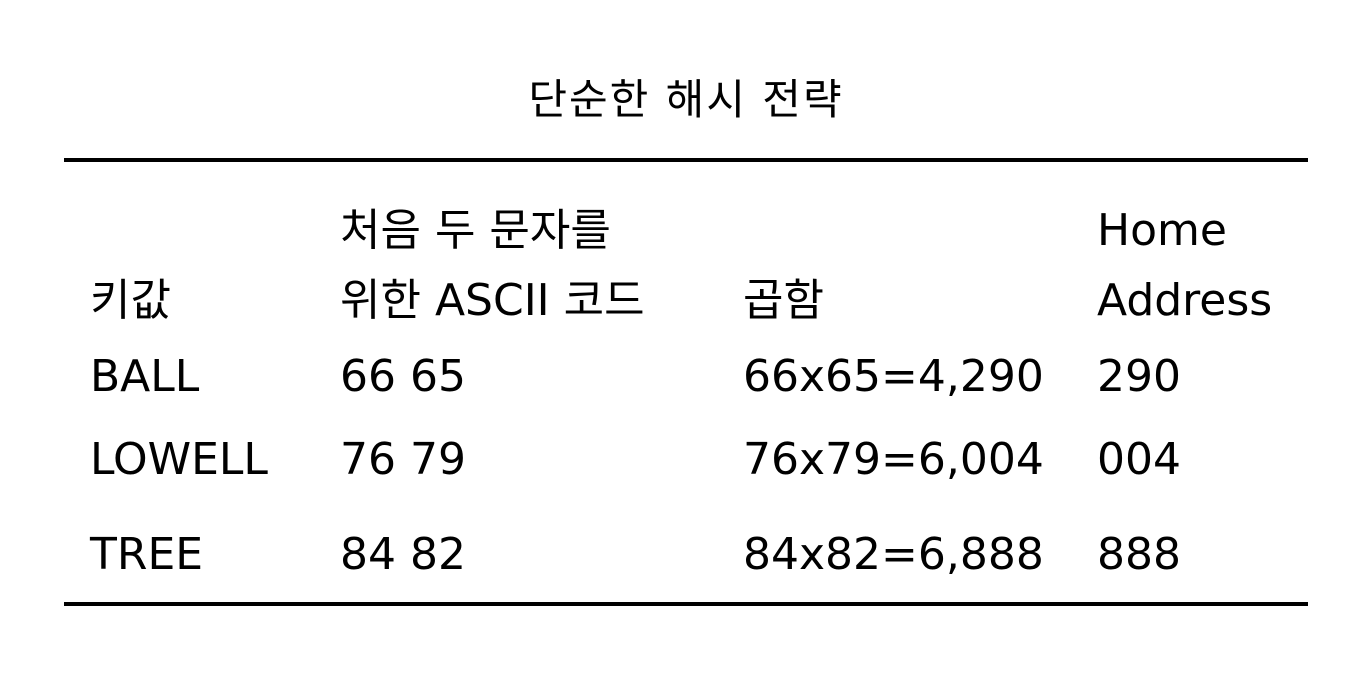 The height and width of the screenshot is (680, 1356). I want to click on table-top-rule, so click(686, 160).